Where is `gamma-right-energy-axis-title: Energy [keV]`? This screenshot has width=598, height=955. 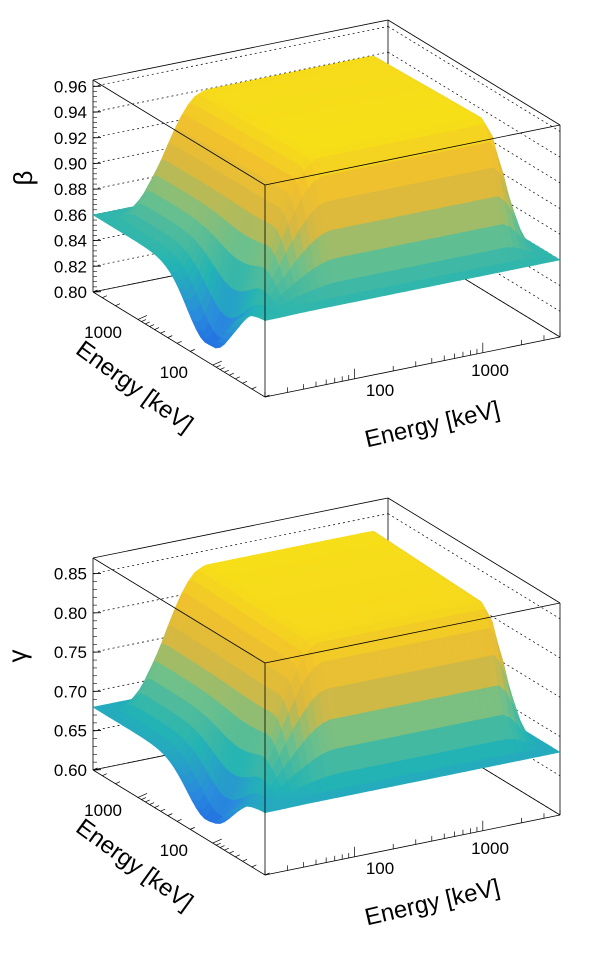 gamma-right-energy-axis-title: Energy [keV] is located at coordinates (432, 902).